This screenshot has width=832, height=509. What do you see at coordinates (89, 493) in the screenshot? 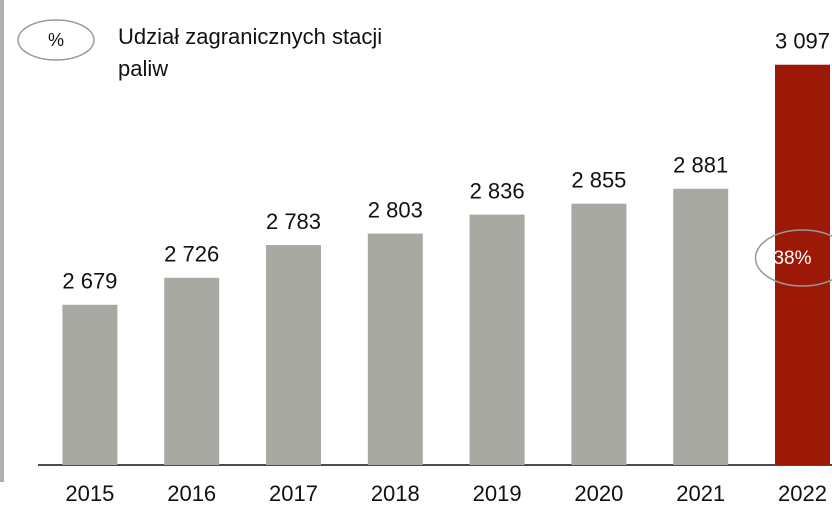
I see `x-tick-label: 2015` at bounding box center [89, 493].